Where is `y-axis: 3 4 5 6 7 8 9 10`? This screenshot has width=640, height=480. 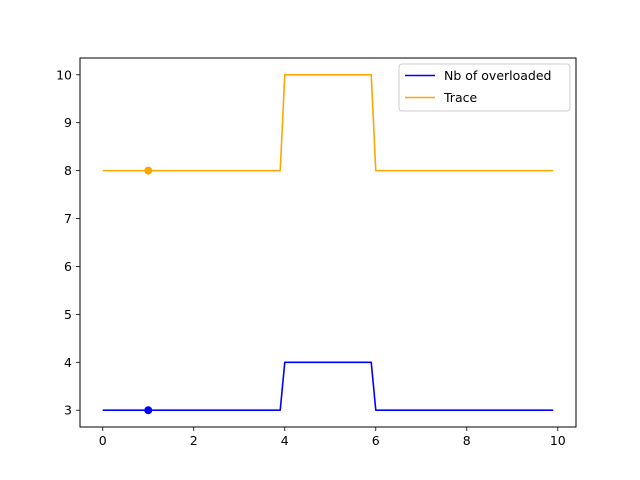 y-axis: 3 4 5 6 7 8 9 10 is located at coordinates (68, 242).